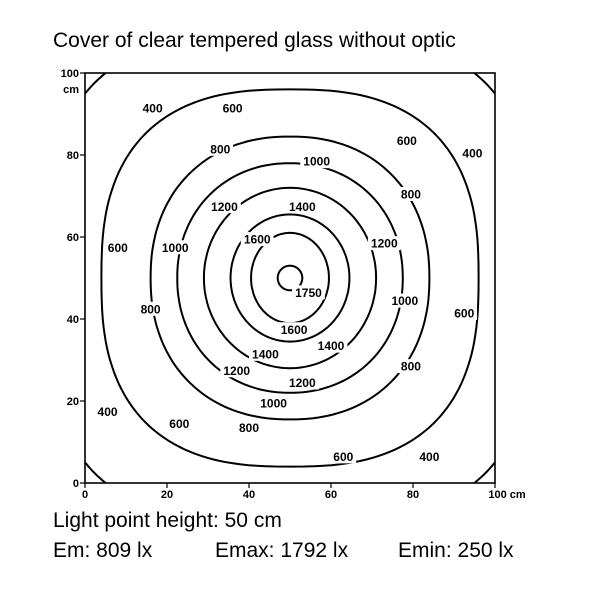 The image size is (600, 600). Describe the element at coordinates (456, 550) in the screenshot. I see `min-illuminance: Emin: 250 lx` at that location.